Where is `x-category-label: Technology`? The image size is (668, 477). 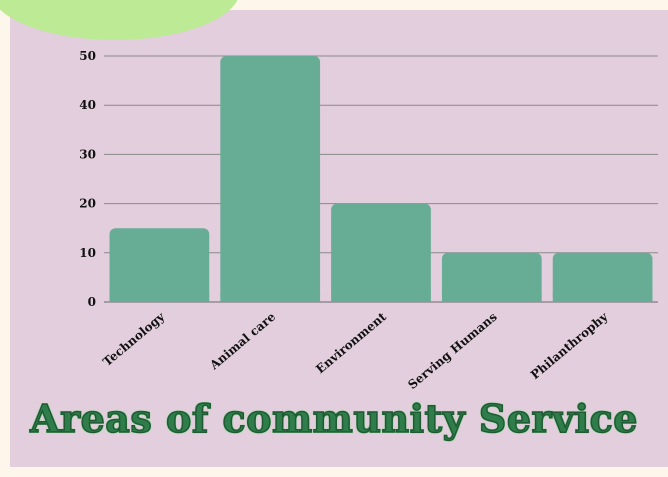
x-category-label: Technology is located at coordinates (134, 339).